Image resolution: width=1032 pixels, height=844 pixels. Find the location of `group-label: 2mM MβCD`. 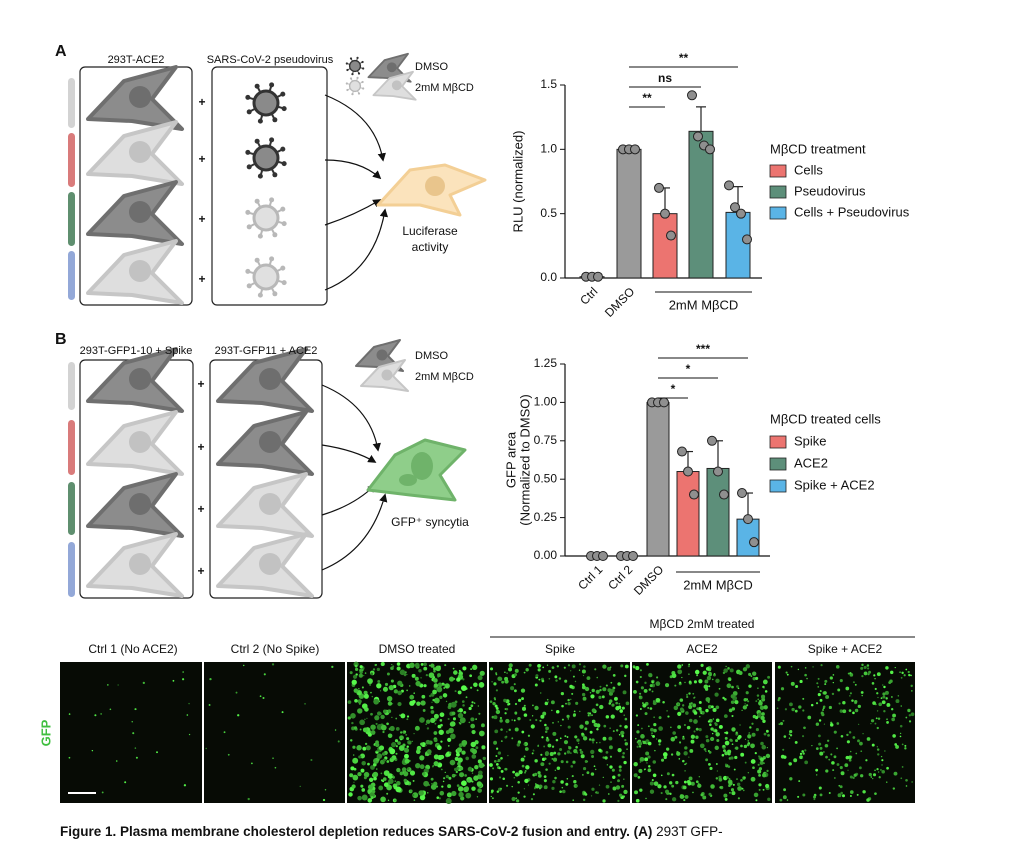

group-label: 2mM MβCD is located at coordinates (718, 584).